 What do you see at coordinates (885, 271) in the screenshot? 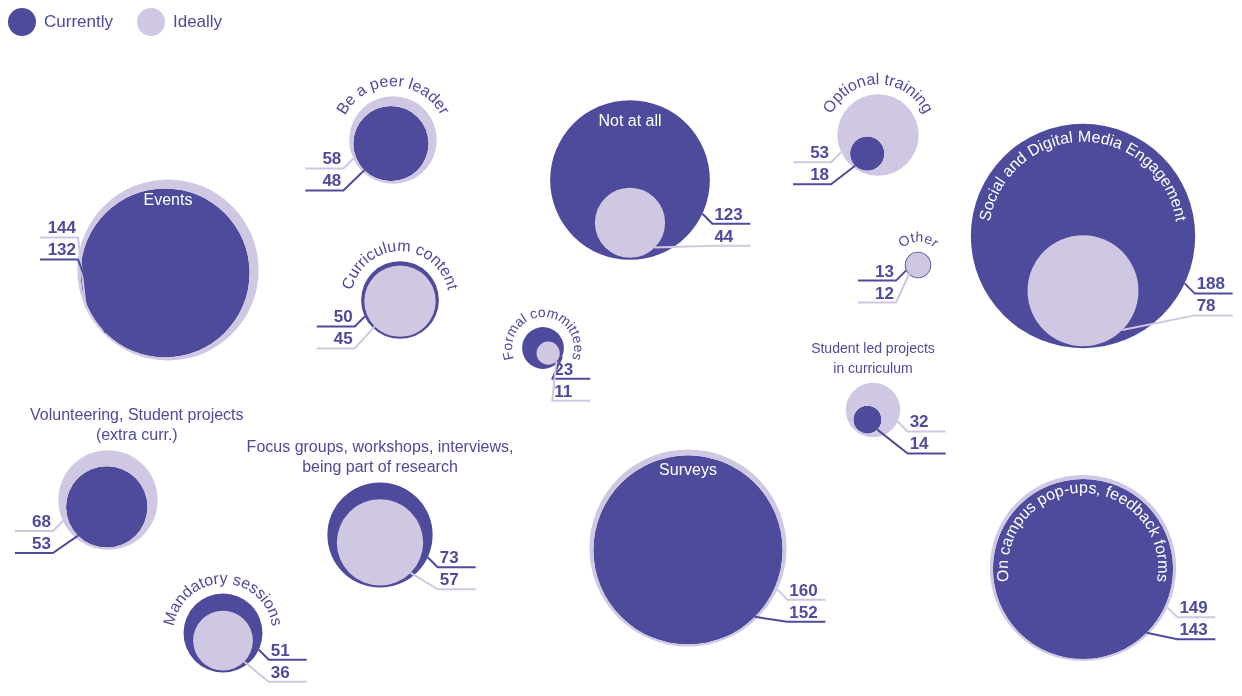
I see `data-label: 13` at bounding box center [885, 271].